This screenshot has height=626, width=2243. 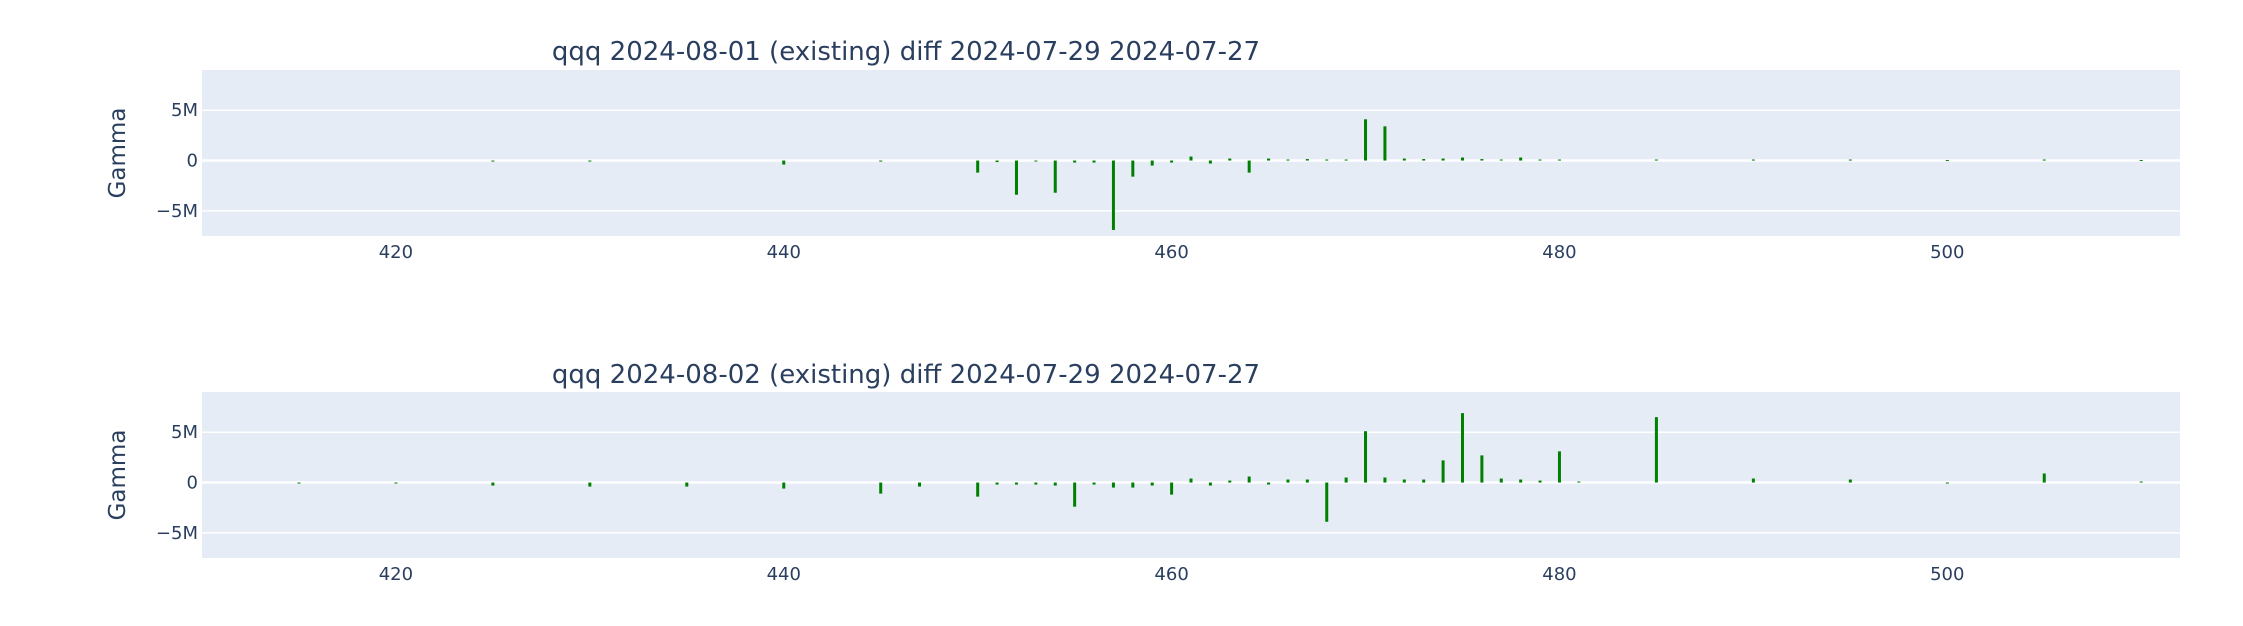 I want to click on y-tick-labels-1: 5M 0 −5M, so click(x=177, y=161).